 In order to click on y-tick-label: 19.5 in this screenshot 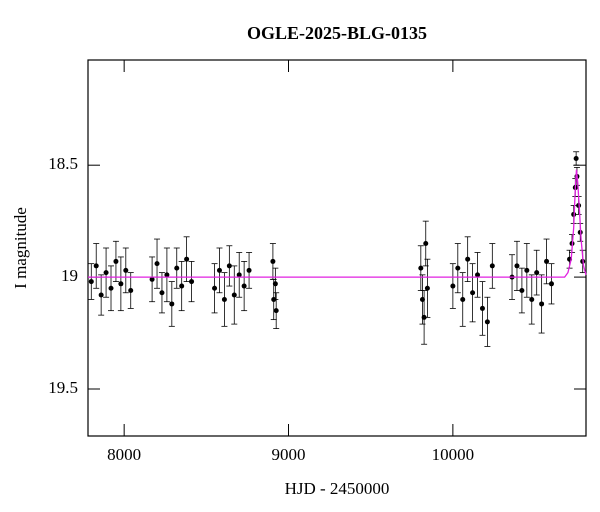, I will do `click(63, 387)`.